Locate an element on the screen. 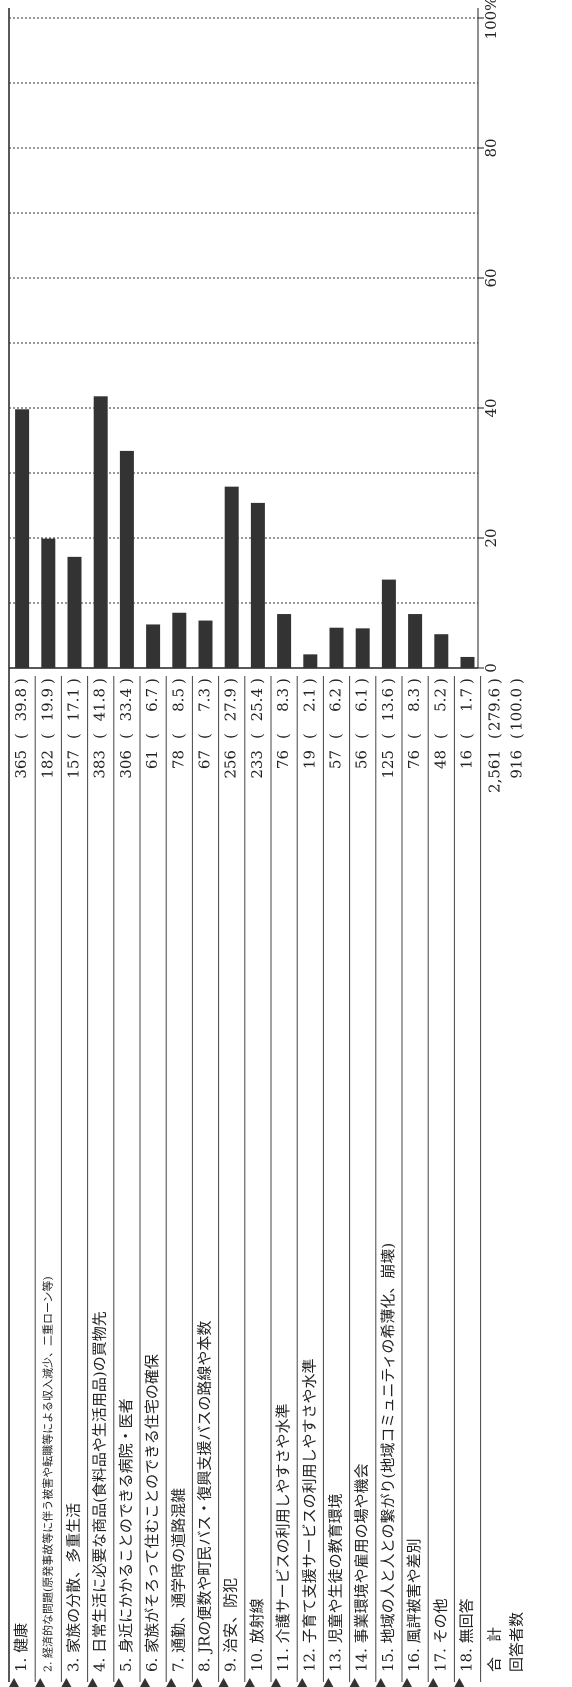 The image size is (572, 1687). percent: 1.7 is located at coordinates (467, 700).